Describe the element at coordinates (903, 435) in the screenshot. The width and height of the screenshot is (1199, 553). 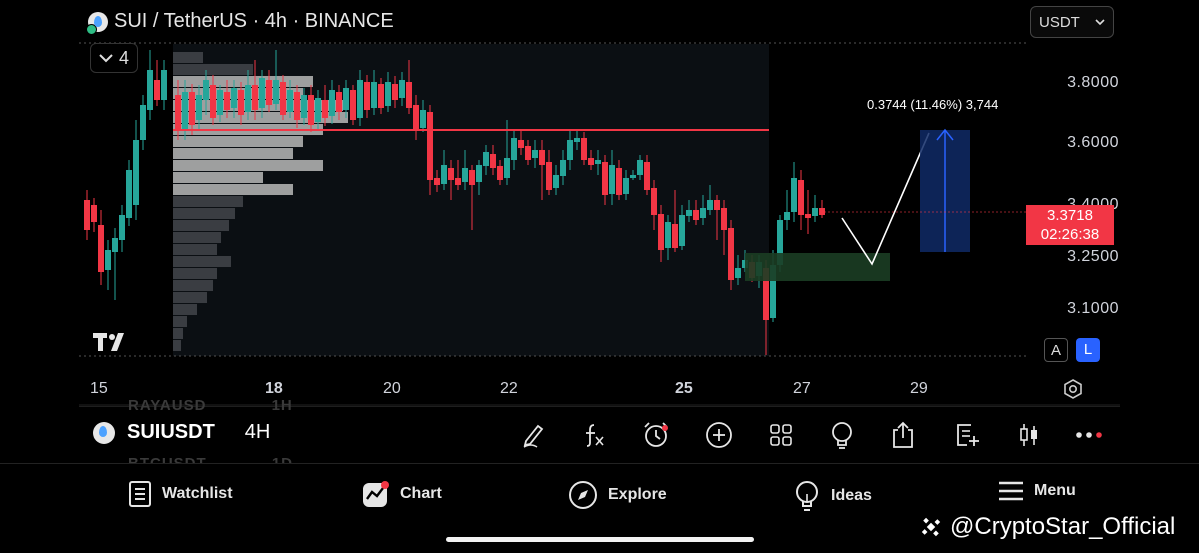
I see `share-button` at that location.